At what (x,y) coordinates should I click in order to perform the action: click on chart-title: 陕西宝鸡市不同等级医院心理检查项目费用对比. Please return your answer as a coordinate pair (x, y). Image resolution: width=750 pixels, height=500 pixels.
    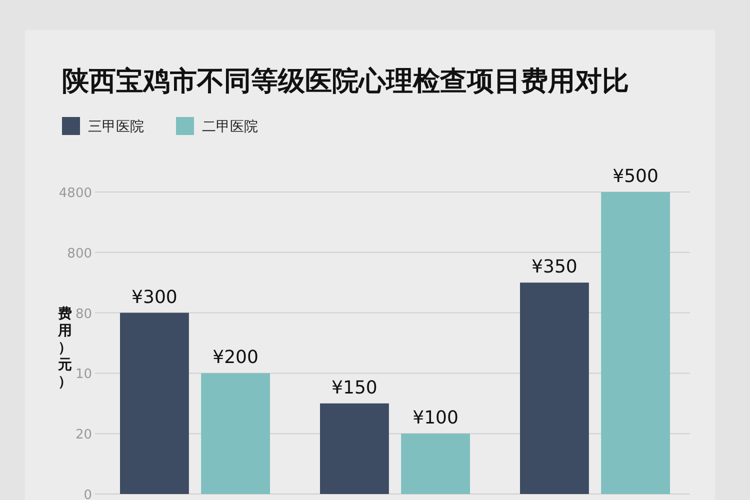
    Looking at the image, I should click on (345, 81).